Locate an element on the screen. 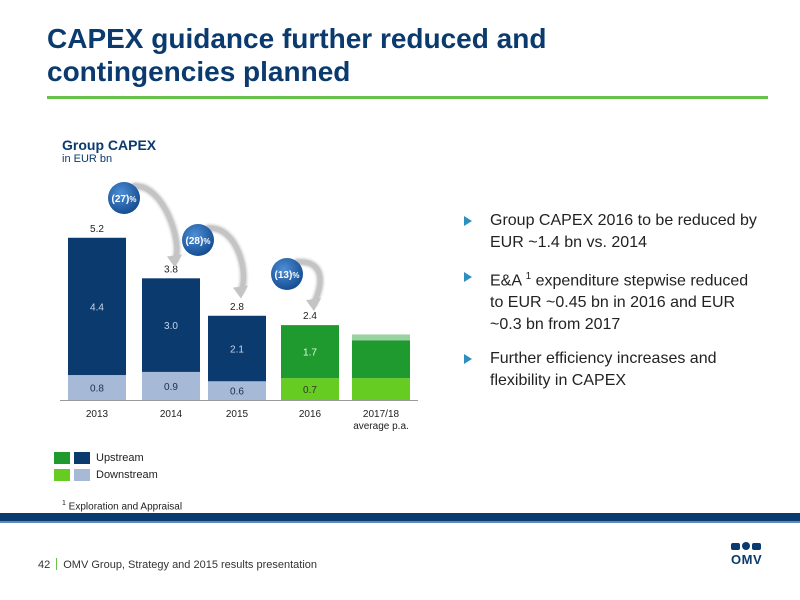  chart-title: Group CAPEX is located at coordinates (109, 145).